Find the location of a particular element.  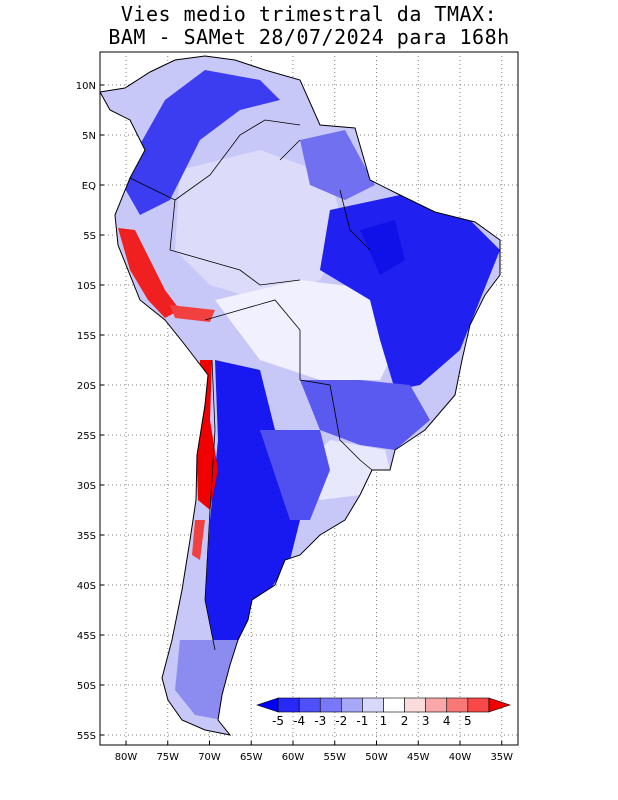

colorbar: -5 -4 -3 -2 -1 1 2 3 4 5 is located at coordinates (383, 712).